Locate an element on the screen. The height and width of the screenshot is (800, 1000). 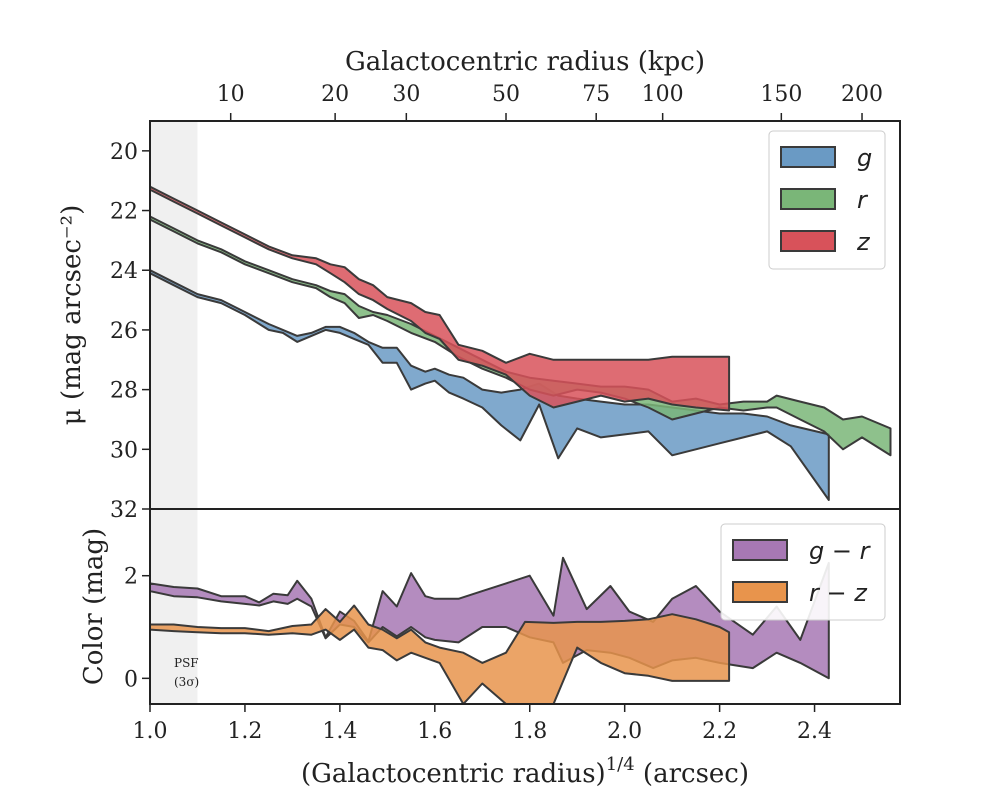
legend-swatch-rz is located at coordinates (760, 592).